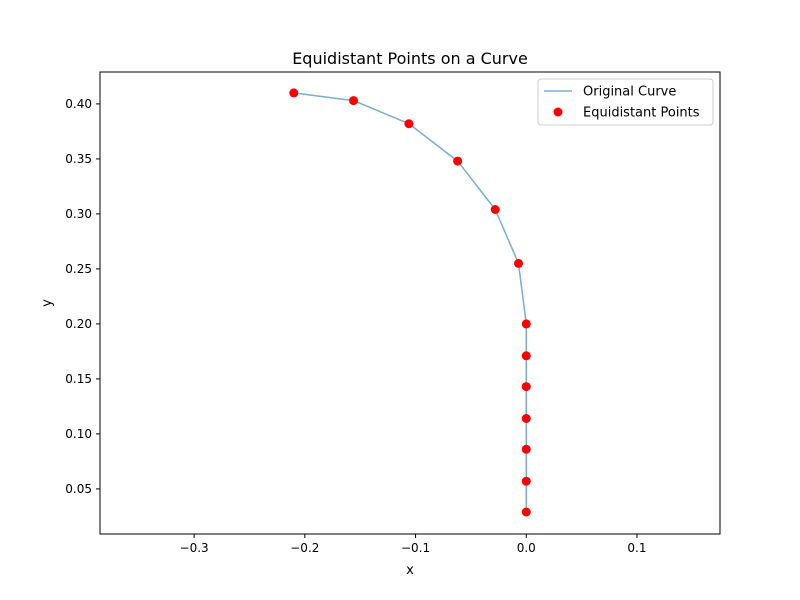 This screenshot has height=600, width=800. I want to click on legend: Original Curve Equidistant Points, so click(625, 102).